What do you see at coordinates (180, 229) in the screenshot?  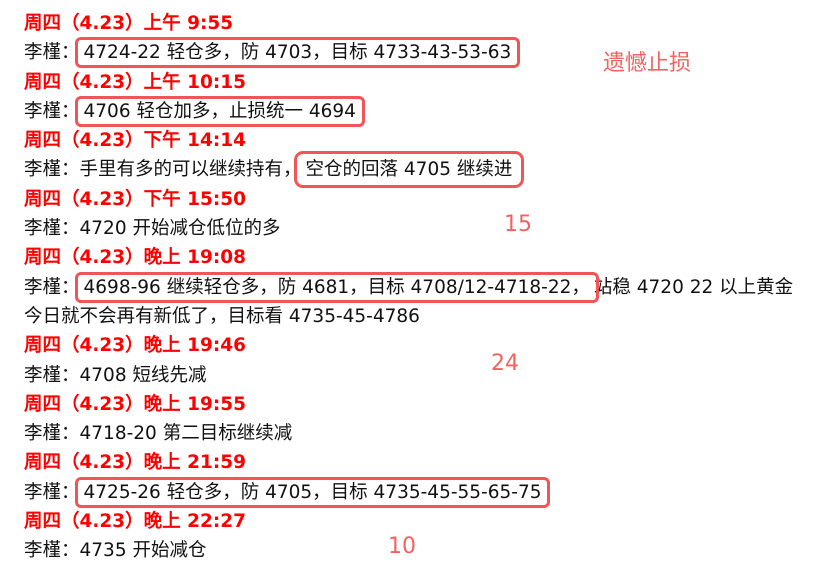 I see `message-text: 4720 开始减仓低位的多` at bounding box center [180, 229].